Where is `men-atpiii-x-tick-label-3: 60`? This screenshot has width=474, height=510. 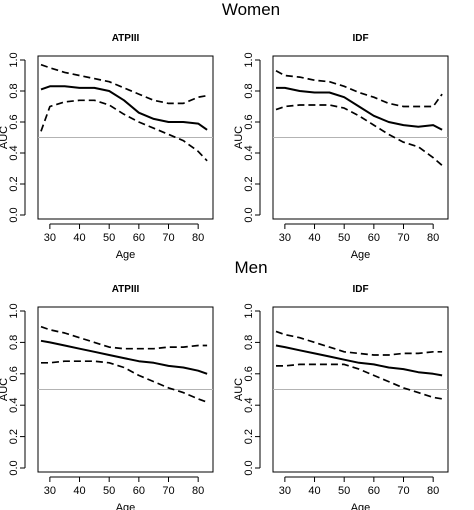 men-atpiii-x-tick-label-3: 60 is located at coordinates (139, 491).